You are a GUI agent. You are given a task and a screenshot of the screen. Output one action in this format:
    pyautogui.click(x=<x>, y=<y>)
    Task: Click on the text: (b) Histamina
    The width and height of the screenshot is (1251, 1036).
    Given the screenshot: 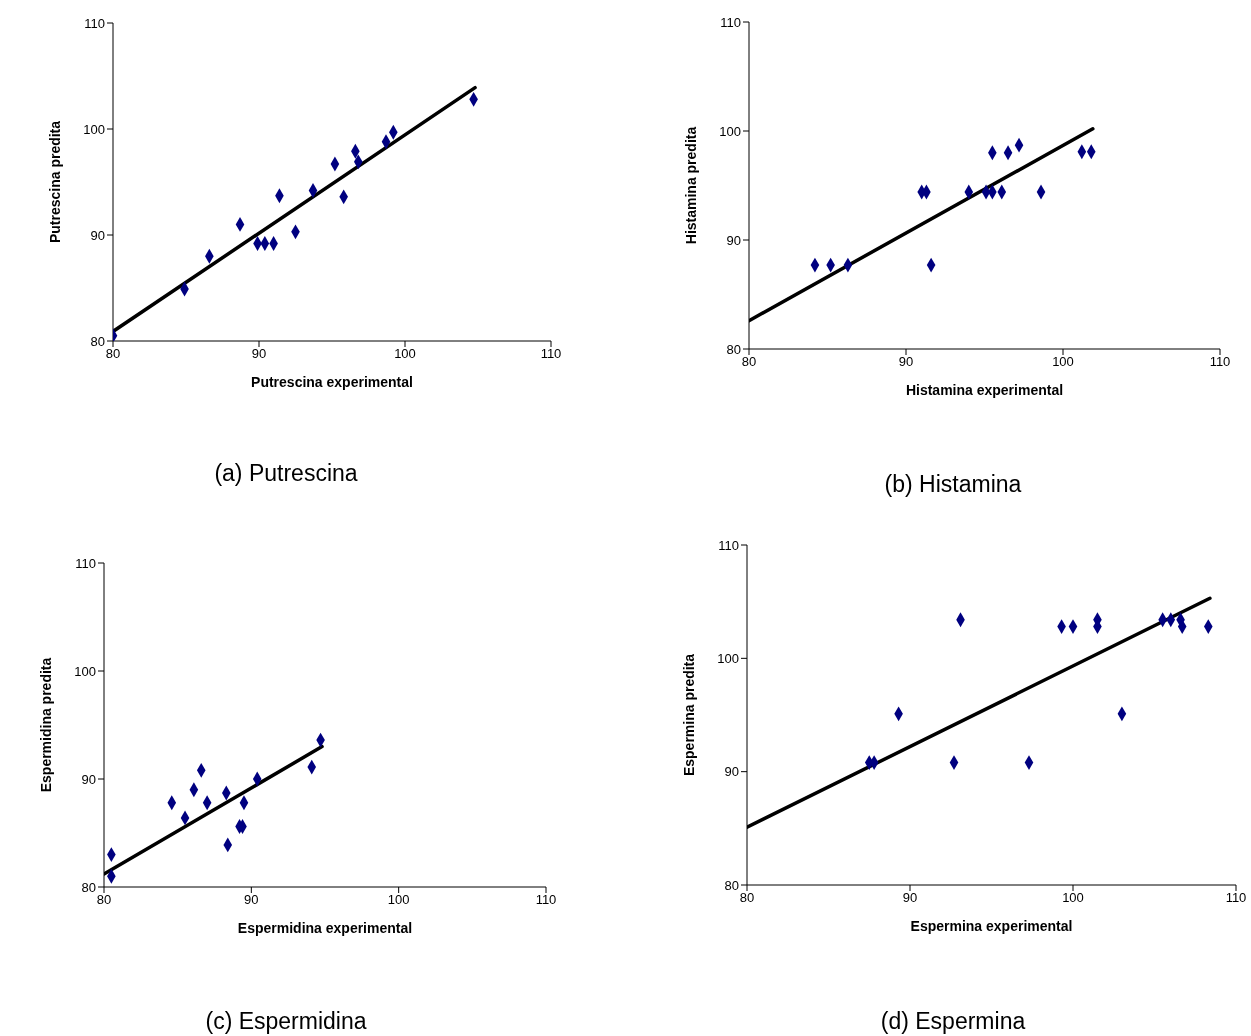 What is the action you would take?
    pyautogui.click(x=953, y=484)
    